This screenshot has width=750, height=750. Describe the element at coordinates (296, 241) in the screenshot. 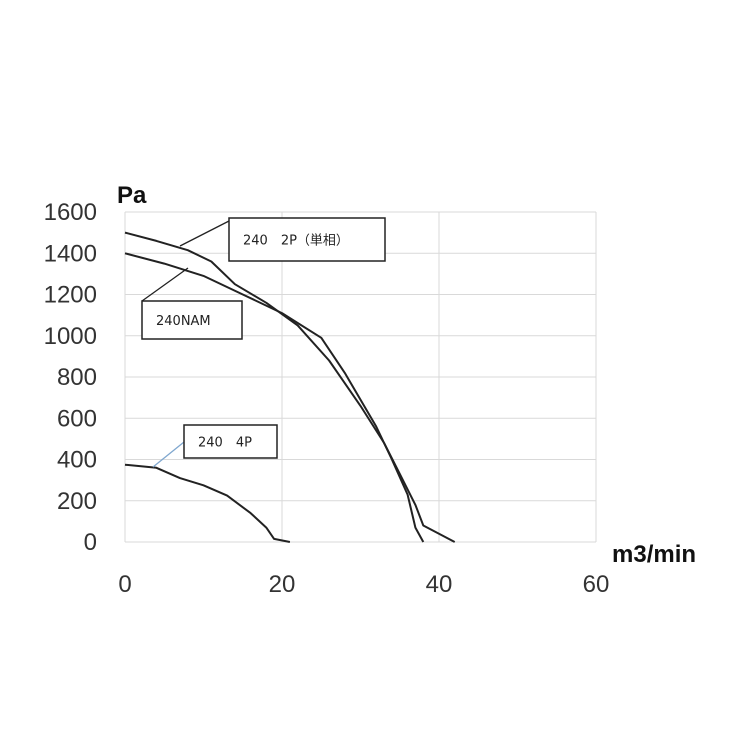

I see `series-label: 240 2P（単相）` at that location.